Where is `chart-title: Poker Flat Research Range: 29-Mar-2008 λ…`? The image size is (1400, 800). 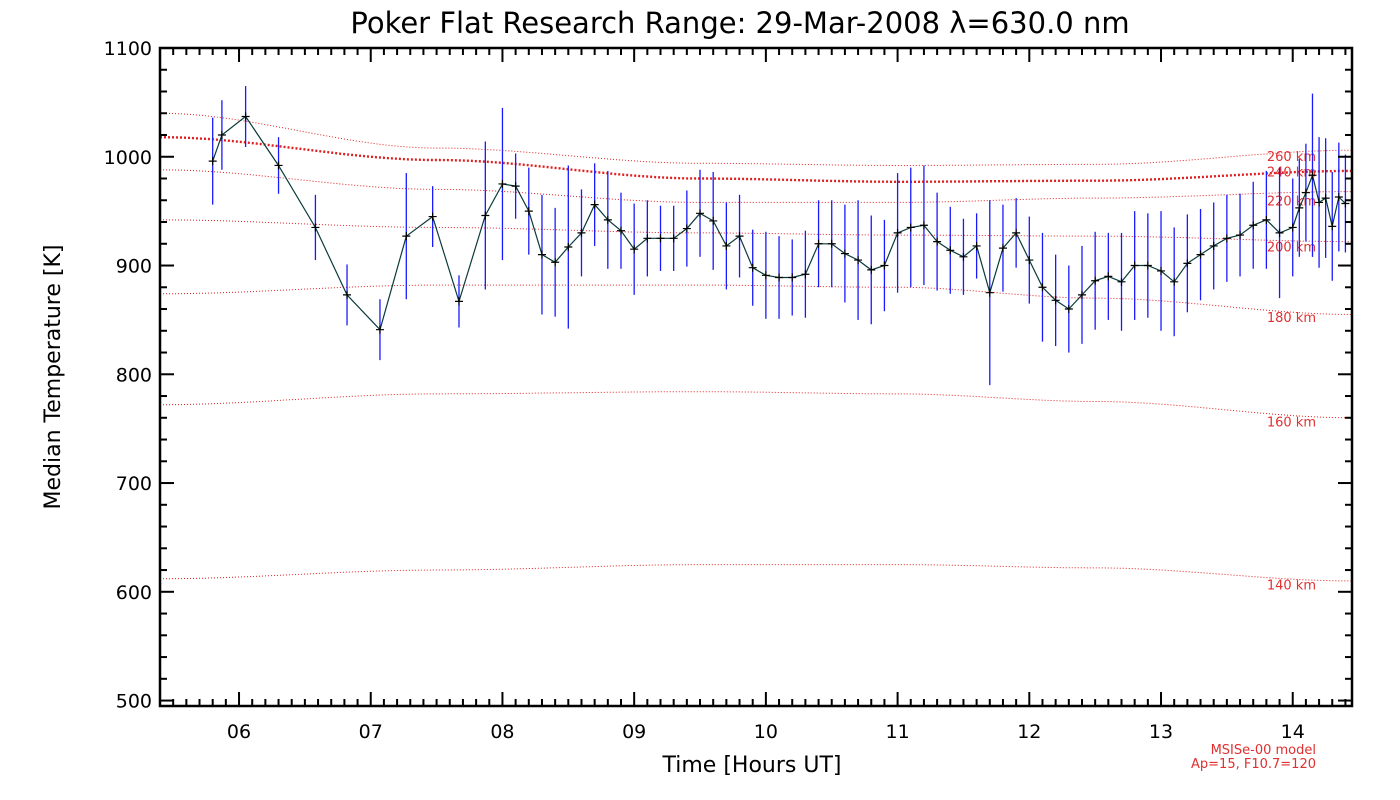 chart-title: Poker Flat Research Range: 29-Mar-2008 λ… is located at coordinates (739, 23).